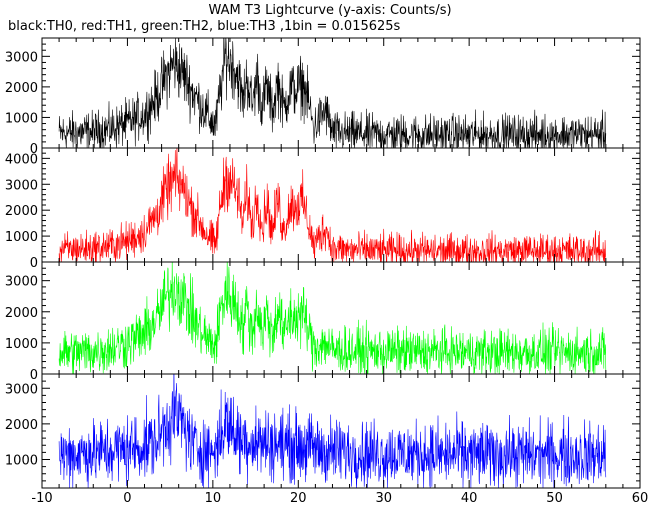 Image resolution: width=657 pixels, height=508 pixels. What do you see at coordinates (329, 10) in the screenshot?
I see `chart-title: WAM T3 Lightcurve (y-axis: Counts/s)` at bounding box center [329, 10].